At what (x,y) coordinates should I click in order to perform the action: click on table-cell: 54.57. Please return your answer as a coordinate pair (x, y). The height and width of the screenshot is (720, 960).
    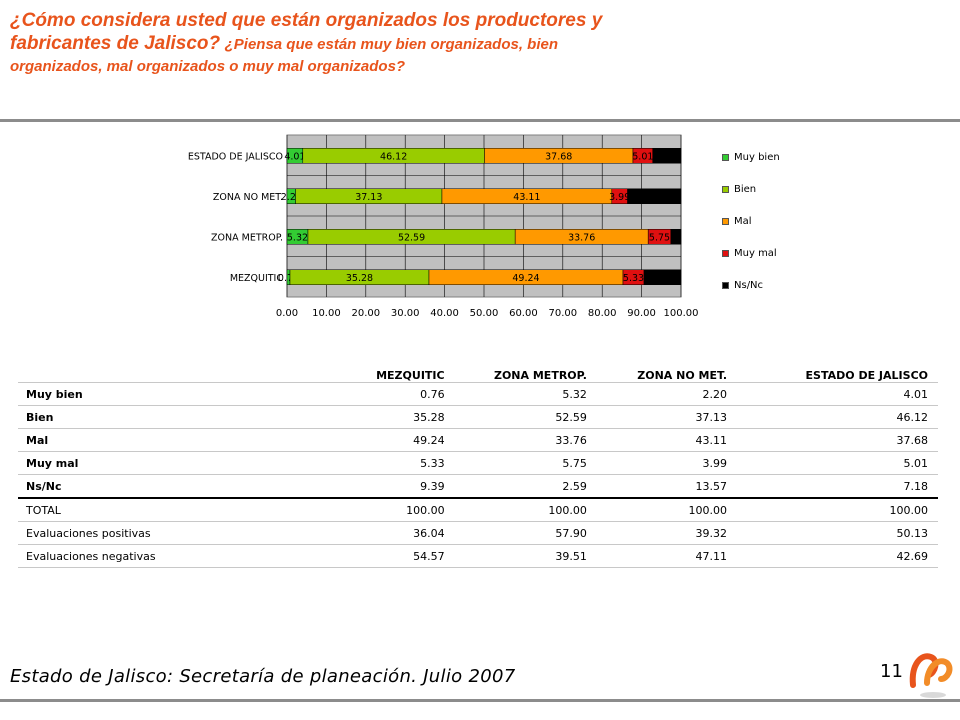
    Looking at the image, I should click on (328, 556).